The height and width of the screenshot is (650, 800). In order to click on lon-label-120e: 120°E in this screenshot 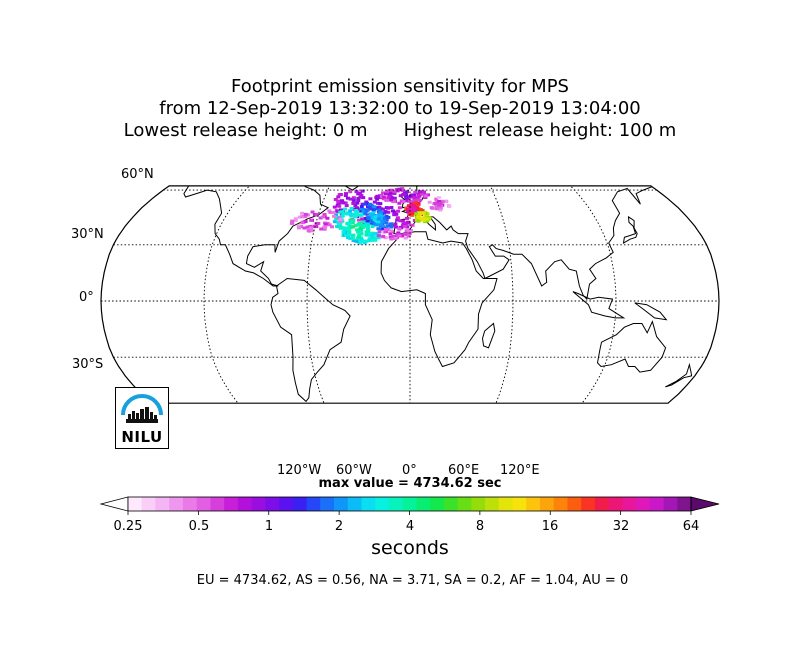, I will do `click(520, 470)`.